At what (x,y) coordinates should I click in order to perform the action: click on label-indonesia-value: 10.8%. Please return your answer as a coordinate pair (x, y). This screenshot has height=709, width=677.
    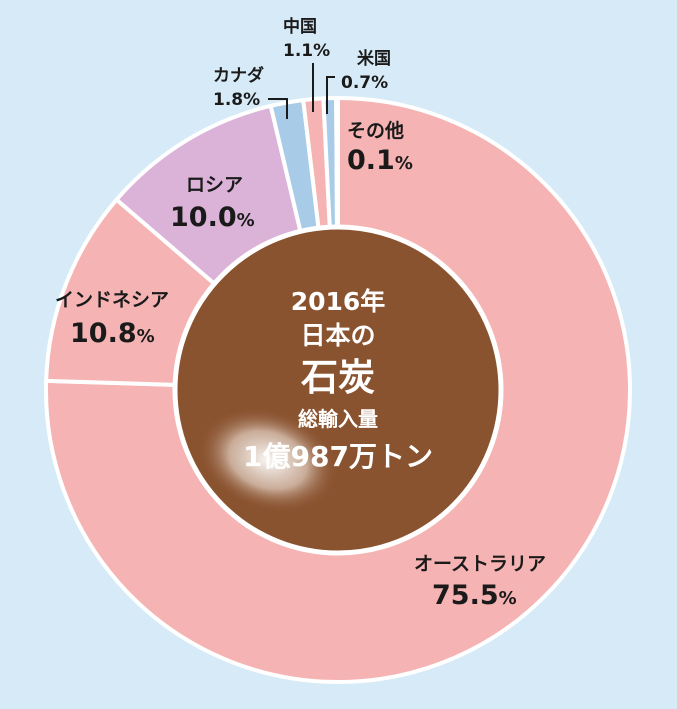
    Looking at the image, I should click on (112, 333).